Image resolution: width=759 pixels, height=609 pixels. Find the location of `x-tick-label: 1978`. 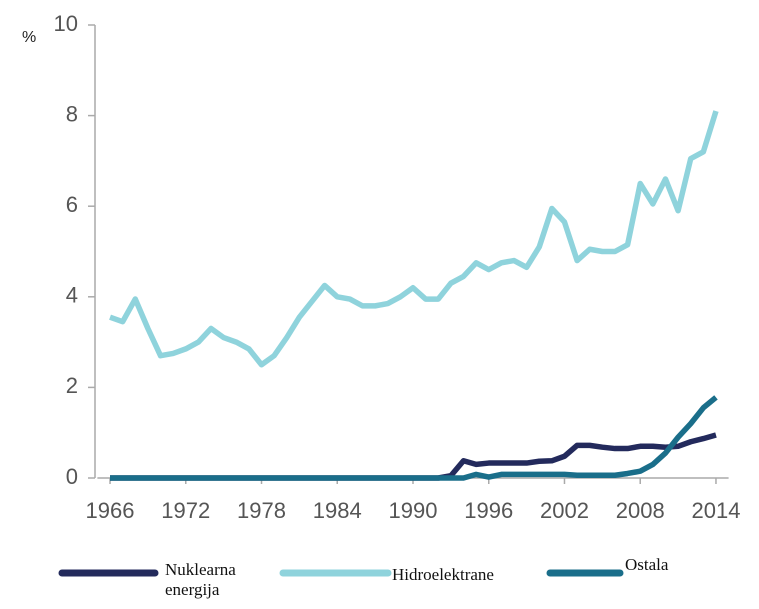

x-tick-label: 1978 is located at coordinates (261, 510).